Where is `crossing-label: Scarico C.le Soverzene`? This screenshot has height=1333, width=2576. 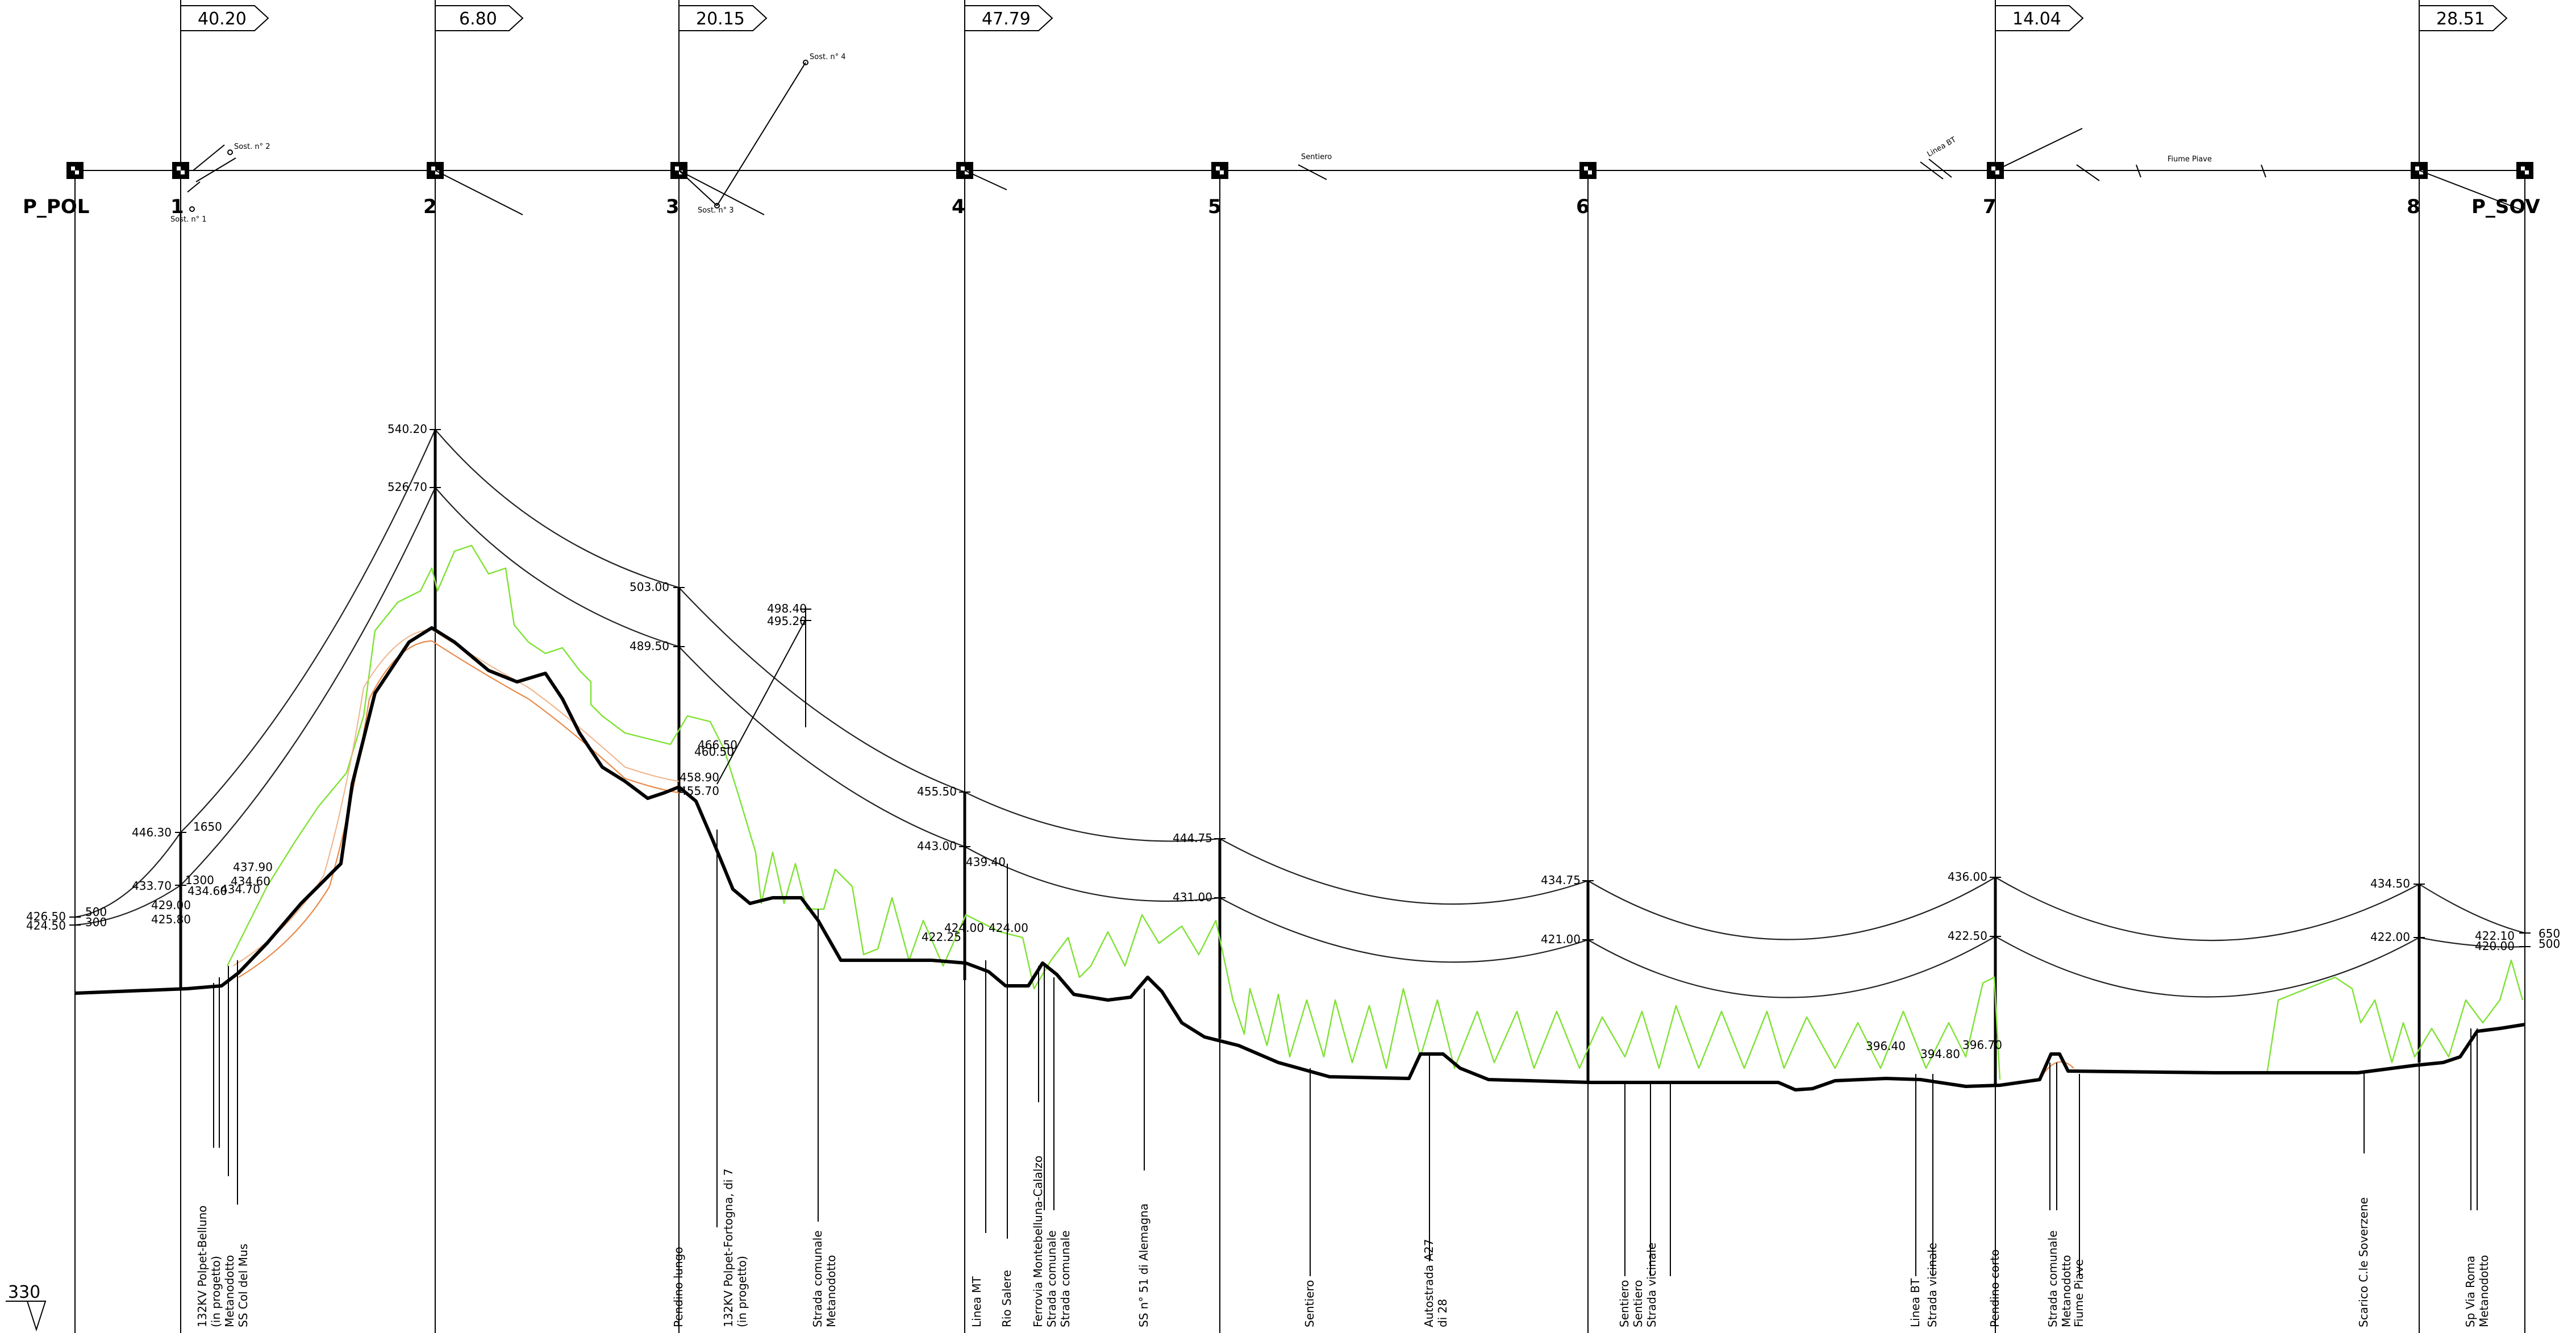
crossing-label: Scarico C.le Soverzene is located at coordinates (2364, 1262).